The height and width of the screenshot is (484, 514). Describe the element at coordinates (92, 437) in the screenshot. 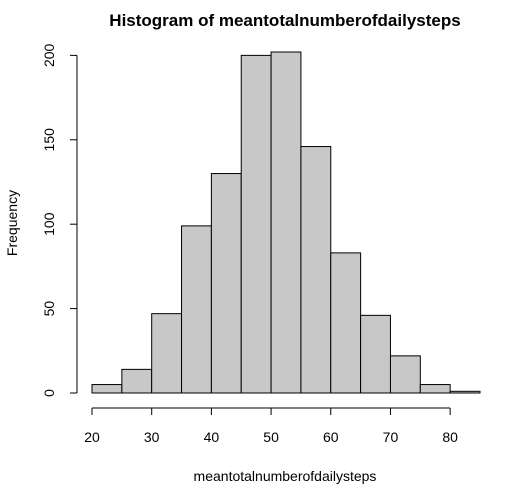

I see `x-tick-label: 20` at that location.